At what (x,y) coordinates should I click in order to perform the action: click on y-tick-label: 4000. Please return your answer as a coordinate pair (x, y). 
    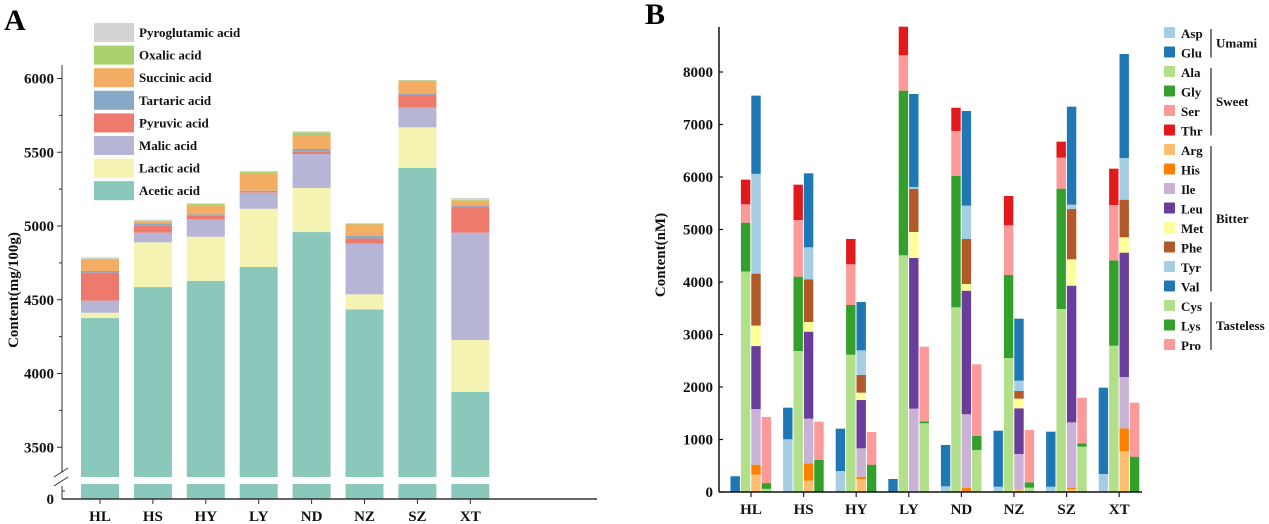
    Looking at the image, I should click on (39, 375).